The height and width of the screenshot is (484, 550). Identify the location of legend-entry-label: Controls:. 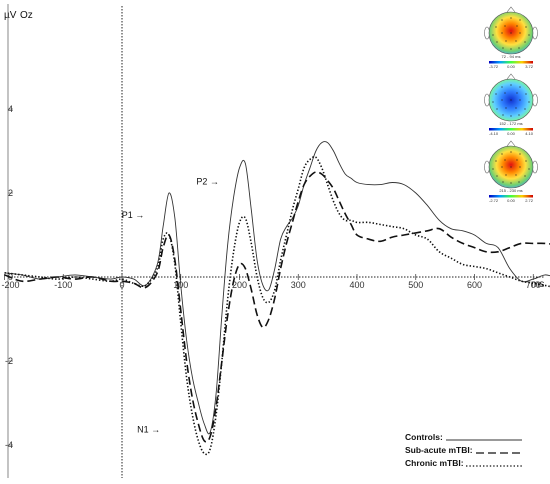
(424, 437).